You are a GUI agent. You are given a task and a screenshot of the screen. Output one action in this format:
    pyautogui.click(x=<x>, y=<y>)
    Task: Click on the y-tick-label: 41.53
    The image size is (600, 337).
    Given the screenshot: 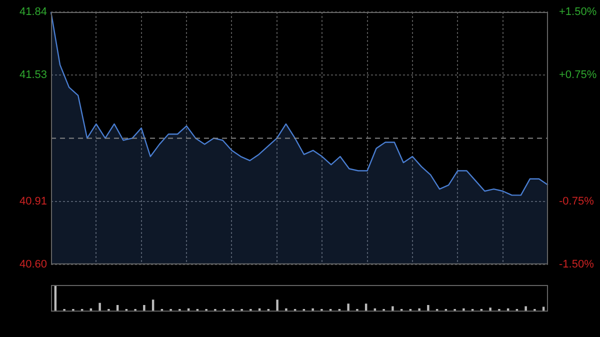 What is the action you would take?
    pyautogui.click(x=33, y=75)
    